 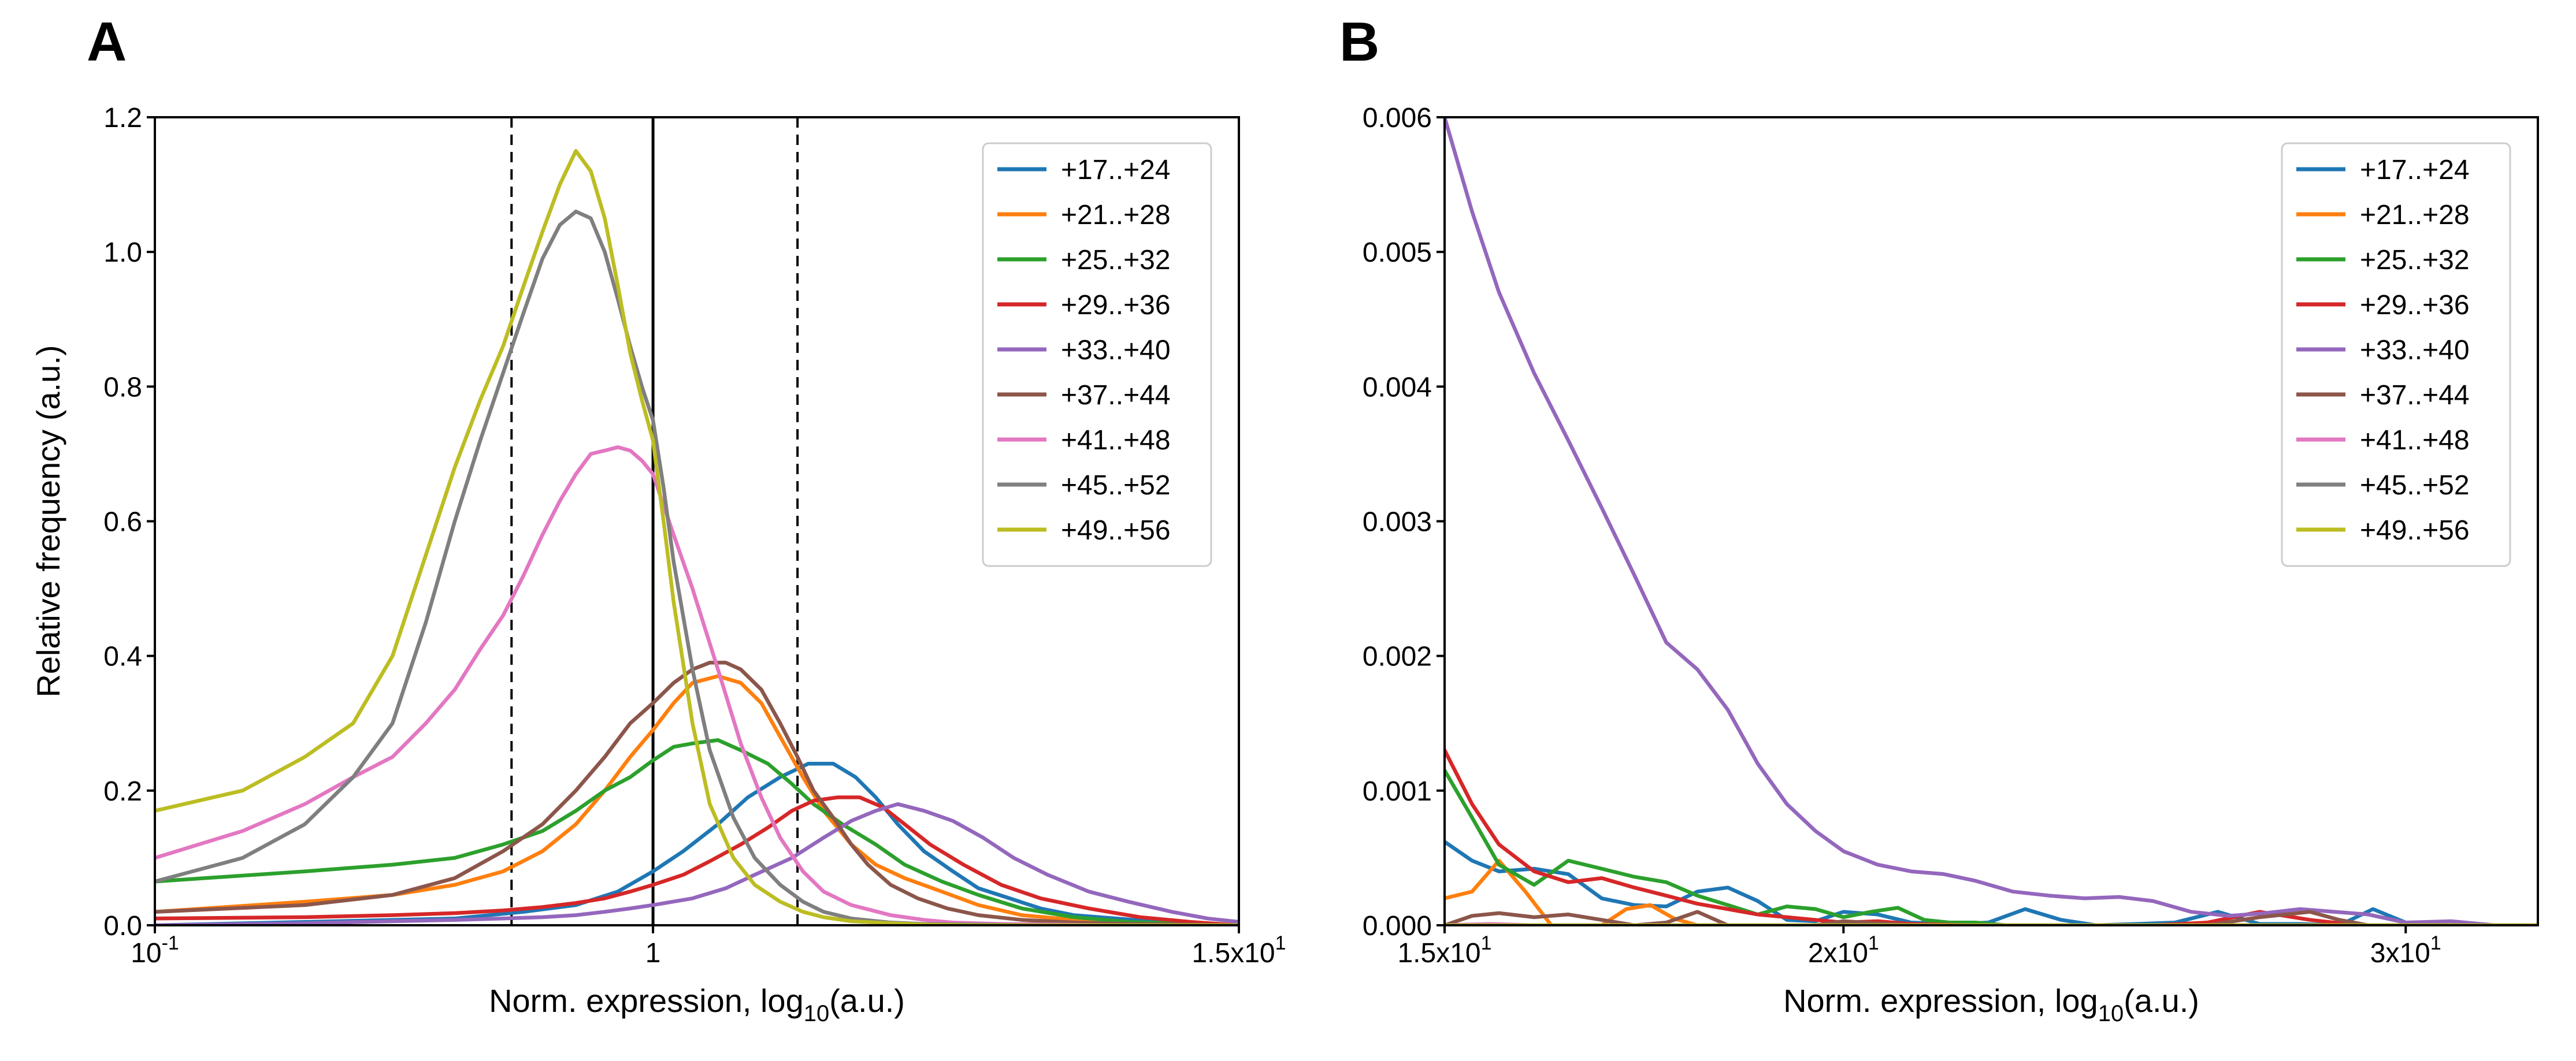 I want to click on x-tick-label: 10-1, so click(x=155, y=950).